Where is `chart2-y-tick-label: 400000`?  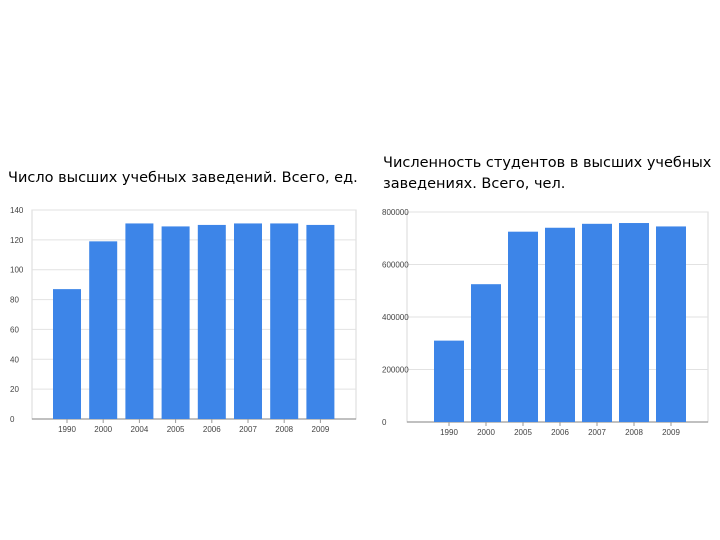 chart2-y-tick-label: 400000 is located at coordinates (395, 317).